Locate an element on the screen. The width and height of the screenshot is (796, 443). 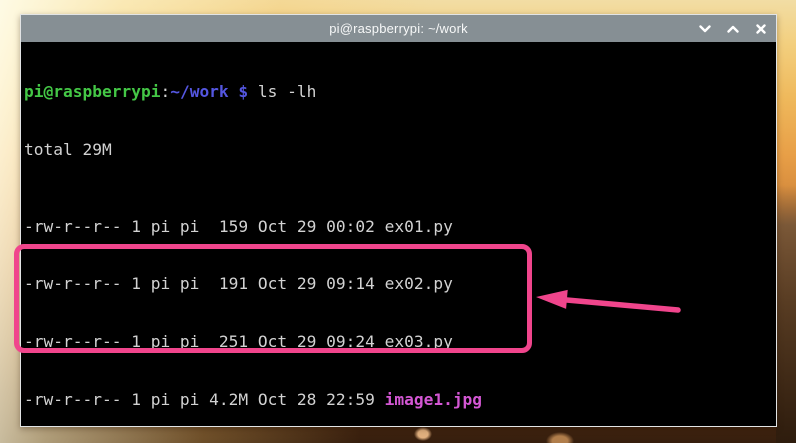
total-line: total 29M is located at coordinates (68, 149).